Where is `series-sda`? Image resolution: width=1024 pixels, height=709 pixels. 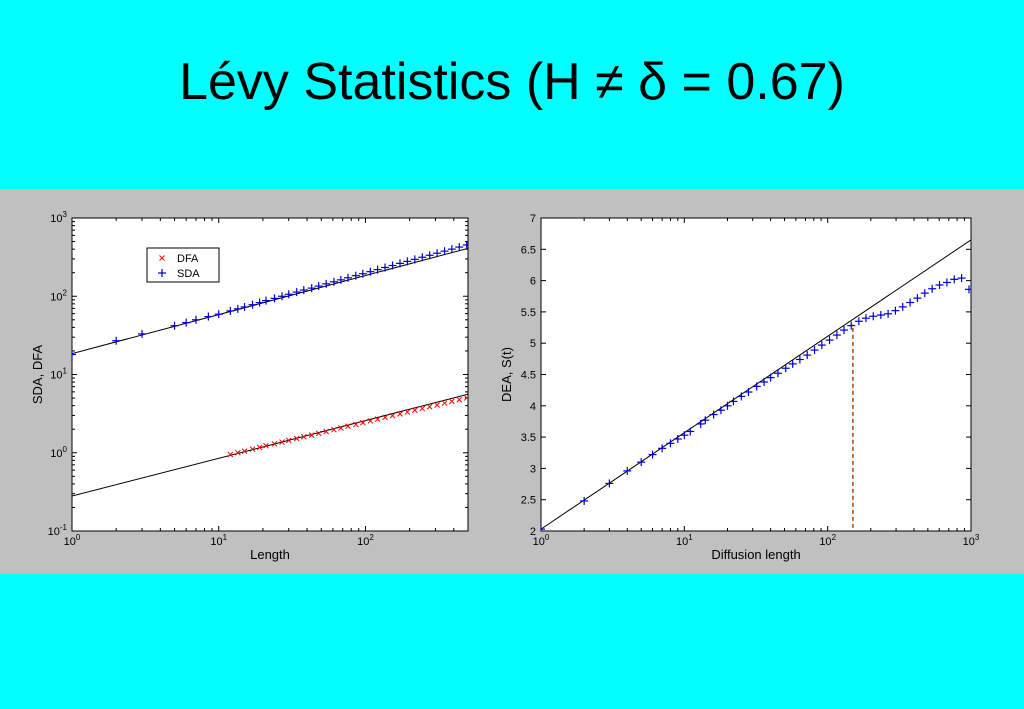 series-sda is located at coordinates (270, 299).